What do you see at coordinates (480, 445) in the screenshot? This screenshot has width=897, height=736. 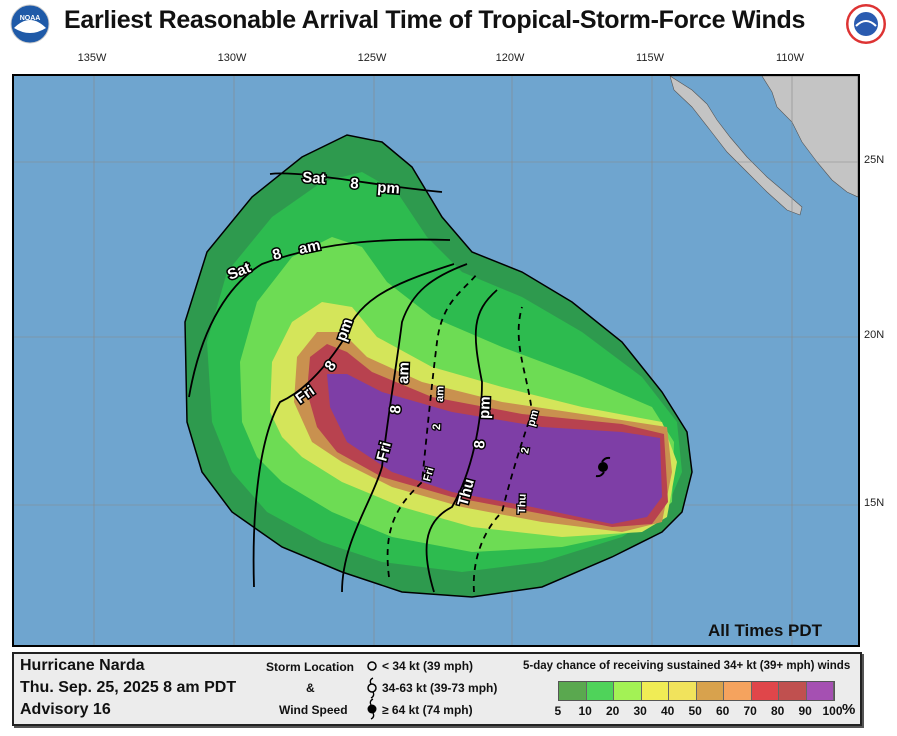 I see `label-thu-8pm: 8` at bounding box center [480, 445].